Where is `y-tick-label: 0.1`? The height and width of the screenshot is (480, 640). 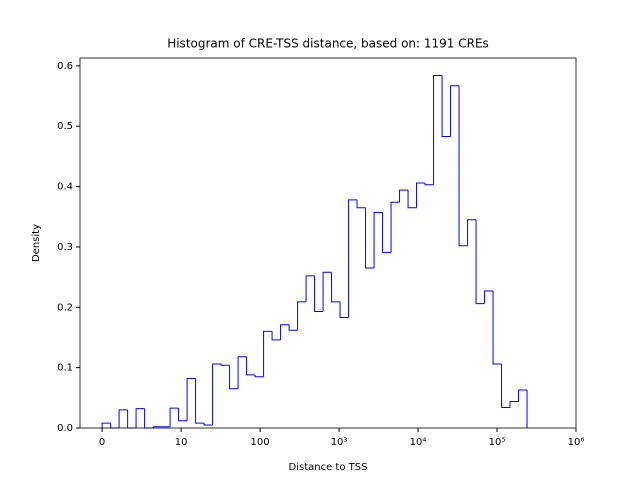
y-tick-label: 0.1 is located at coordinates (65, 368).